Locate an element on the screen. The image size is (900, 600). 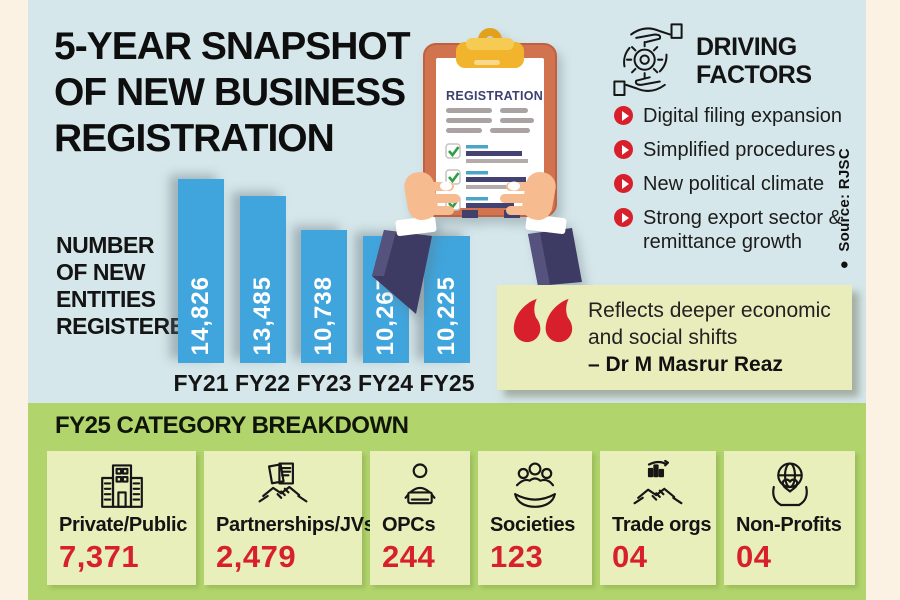
axis-label-line: ENTITIES is located at coordinates (106, 299).